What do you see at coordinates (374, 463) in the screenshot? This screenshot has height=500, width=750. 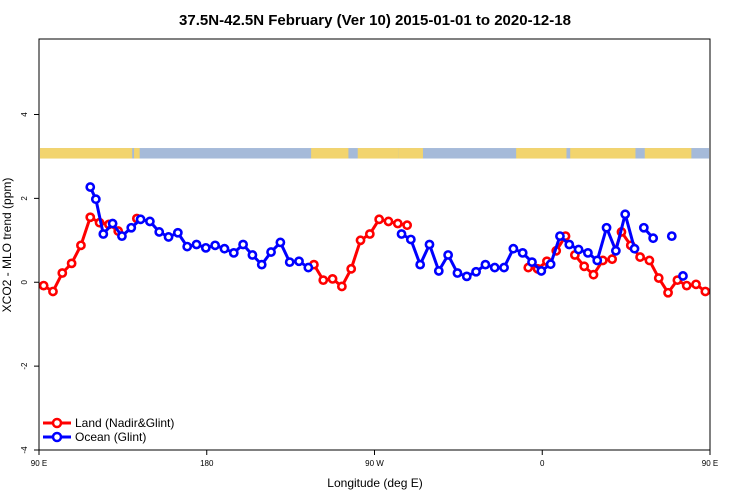 I see `x-tick-label: 90 W` at bounding box center [374, 463].